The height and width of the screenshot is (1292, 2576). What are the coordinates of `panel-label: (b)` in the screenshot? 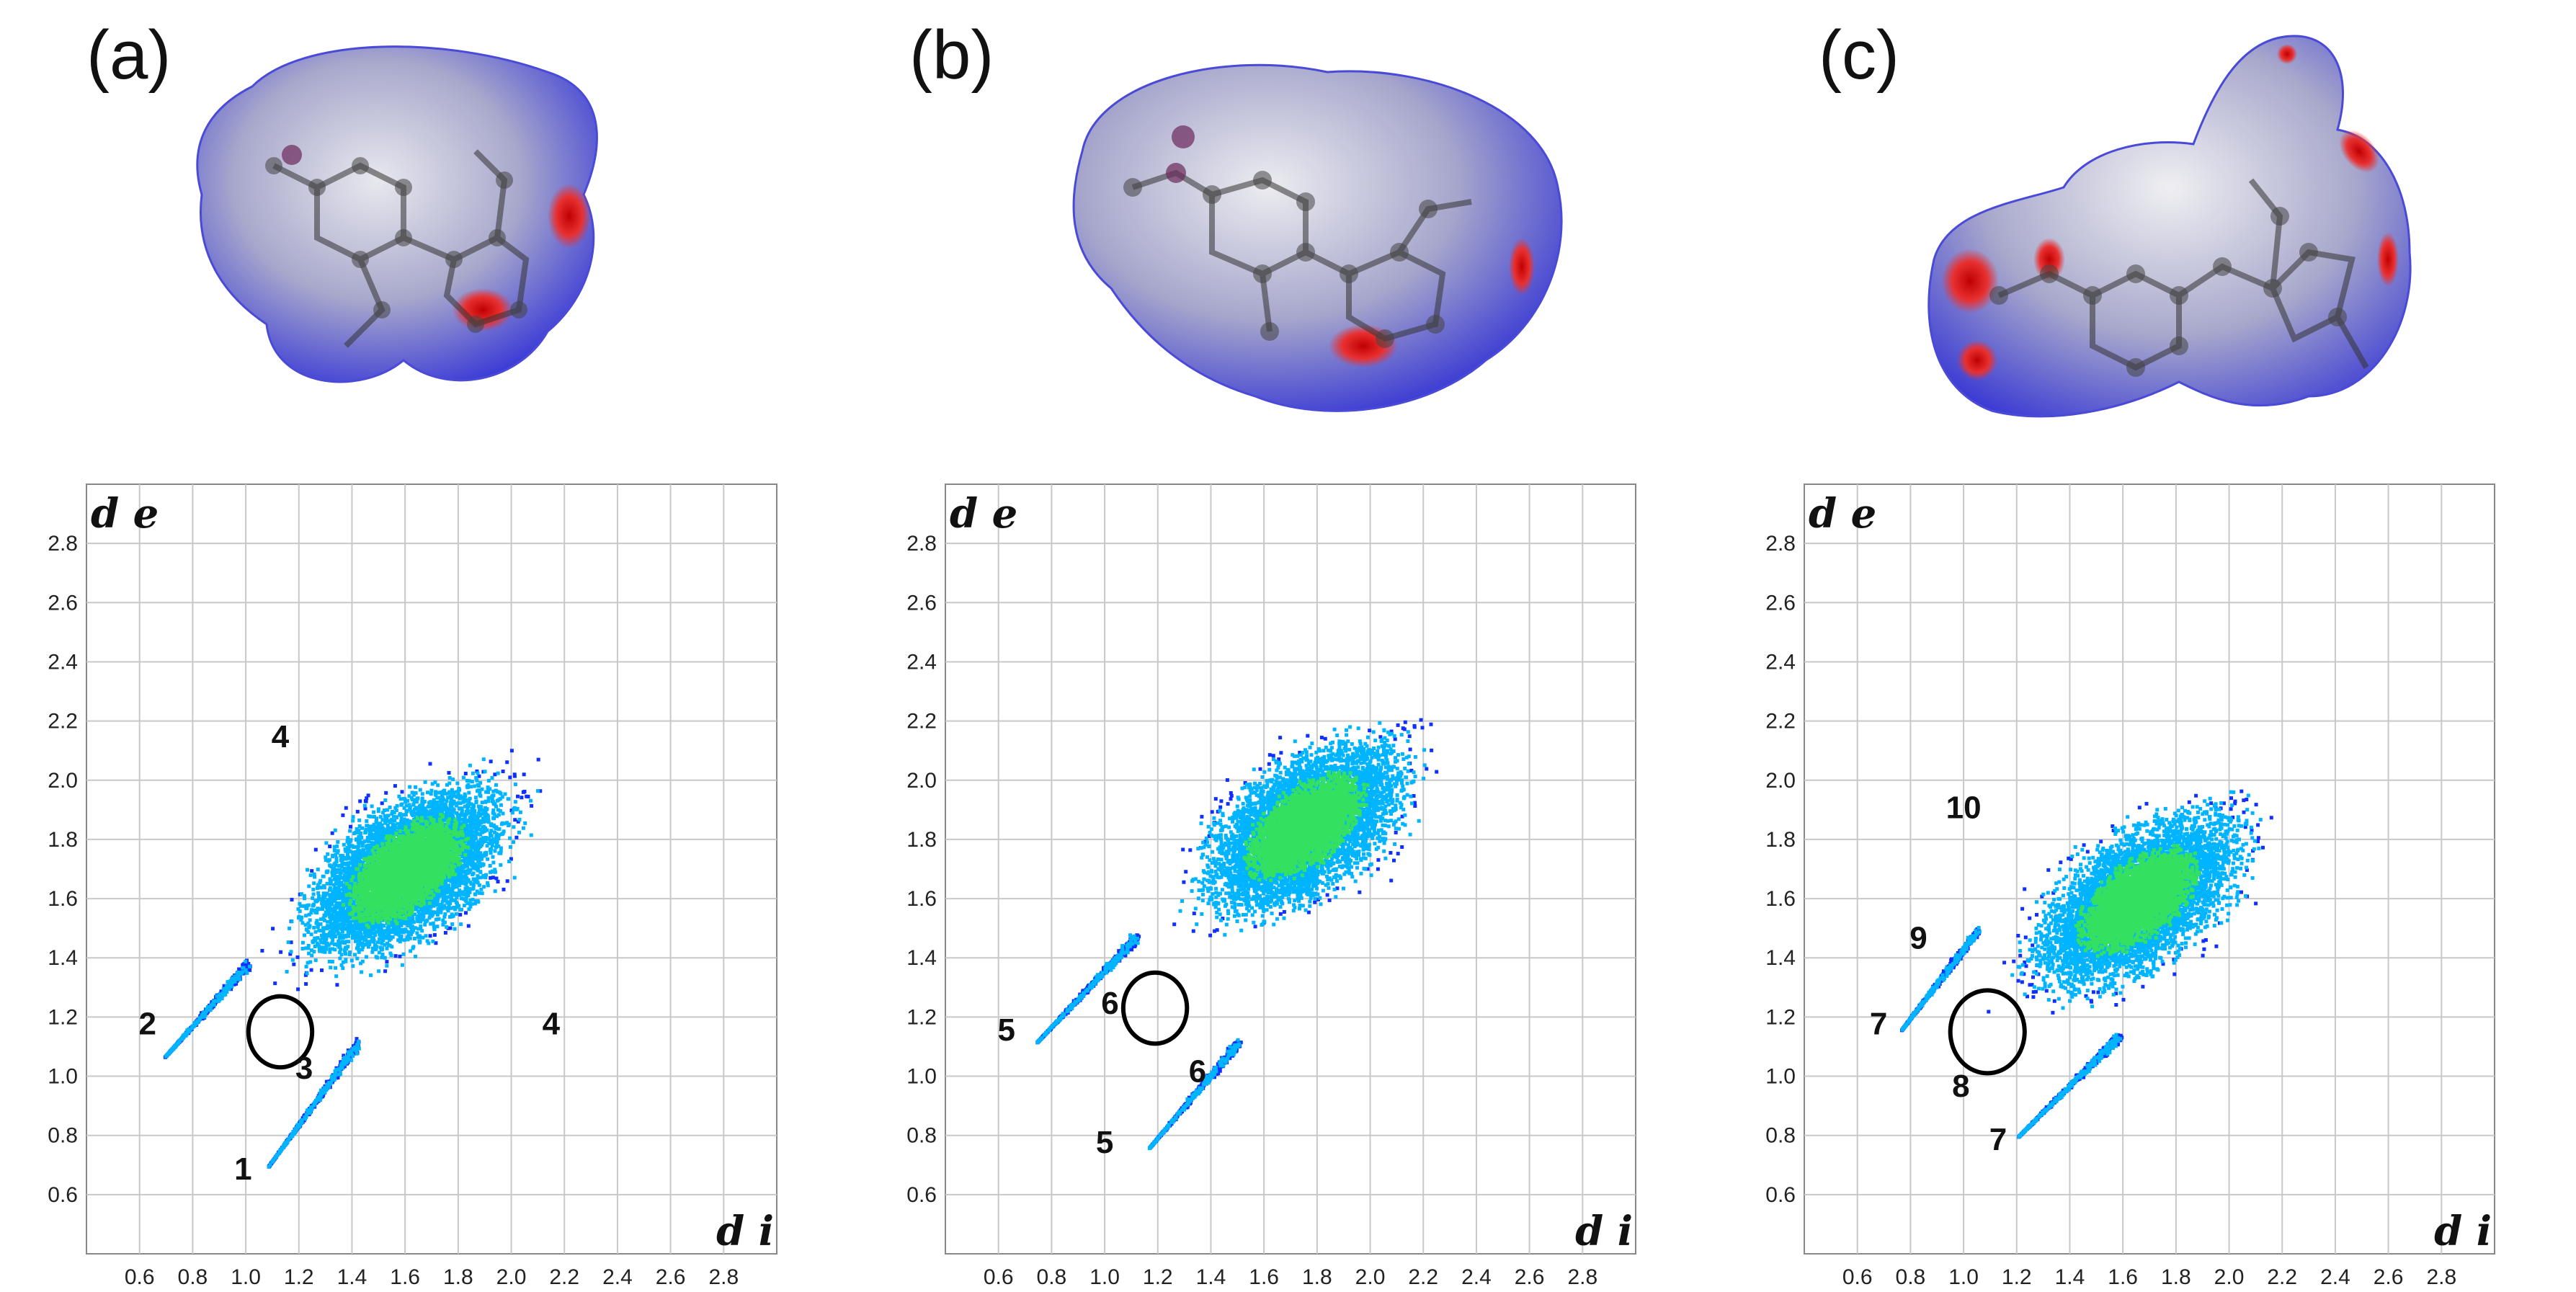 It's located at (951, 55).